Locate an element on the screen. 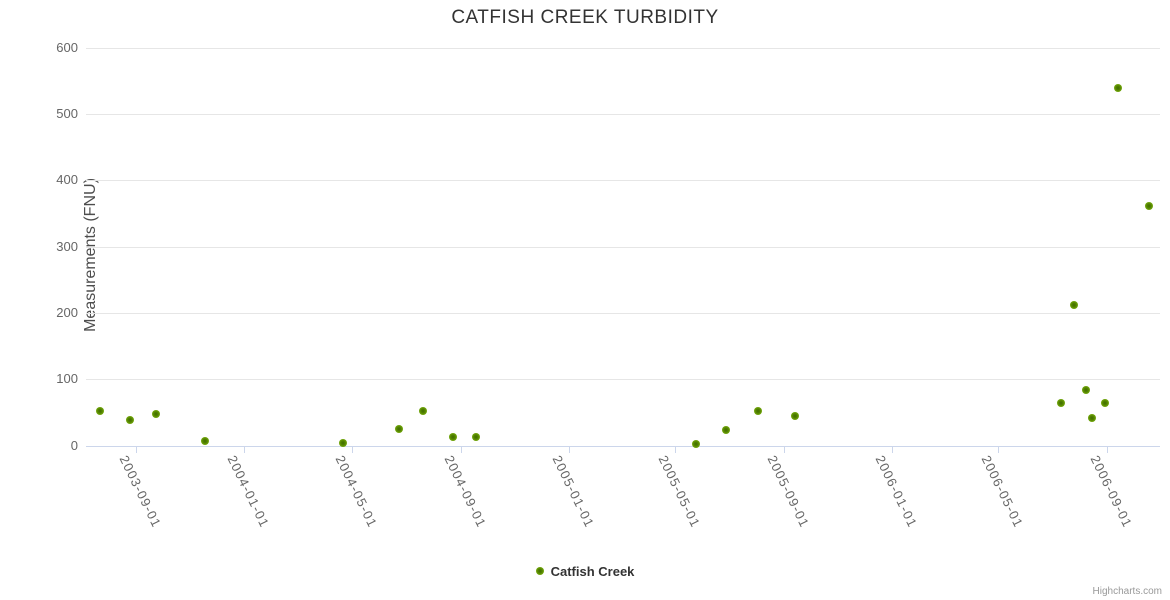 This screenshot has width=1170, height=600. y-tick-label: 500 is located at coordinates (67, 114).